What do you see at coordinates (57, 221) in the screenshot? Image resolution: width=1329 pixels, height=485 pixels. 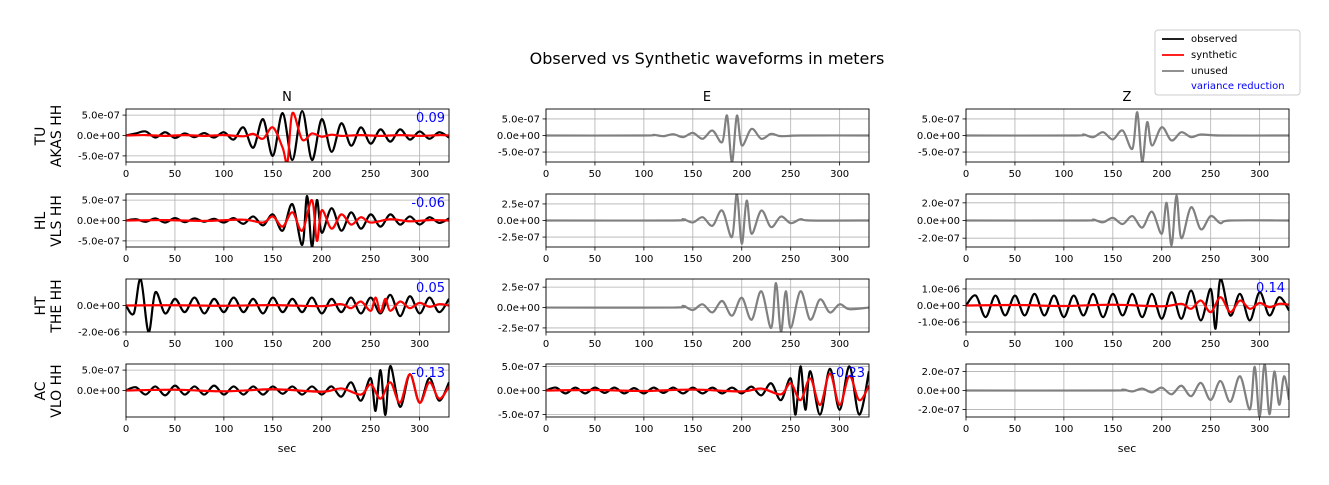 I see `row-label-station: VLS HH` at bounding box center [57, 221].